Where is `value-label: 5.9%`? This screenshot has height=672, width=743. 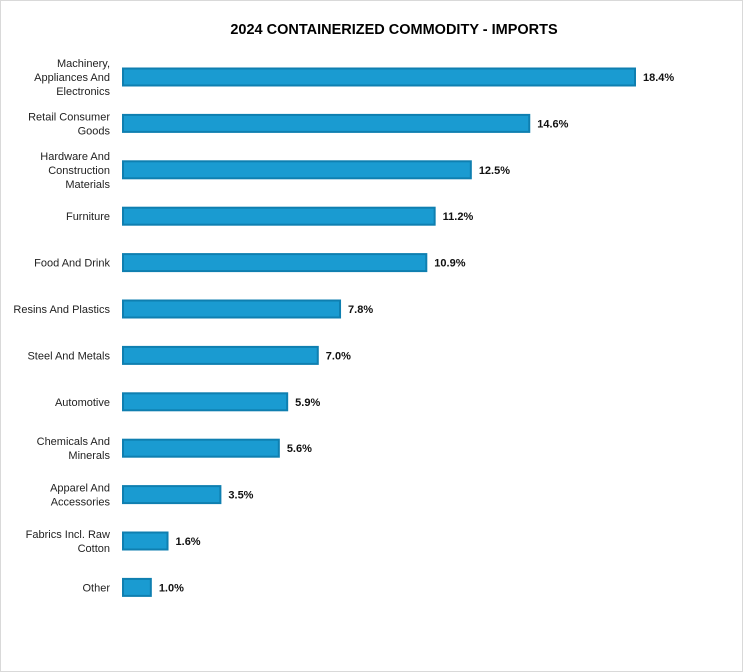
value-label: 5.9% is located at coordinates (307, 403).